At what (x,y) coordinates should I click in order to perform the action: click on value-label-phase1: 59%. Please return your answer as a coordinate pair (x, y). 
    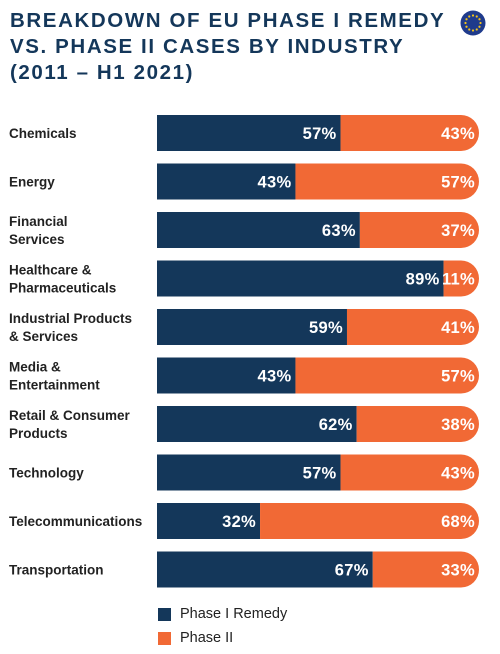
    Looking at the image, I should click on (326, 328).